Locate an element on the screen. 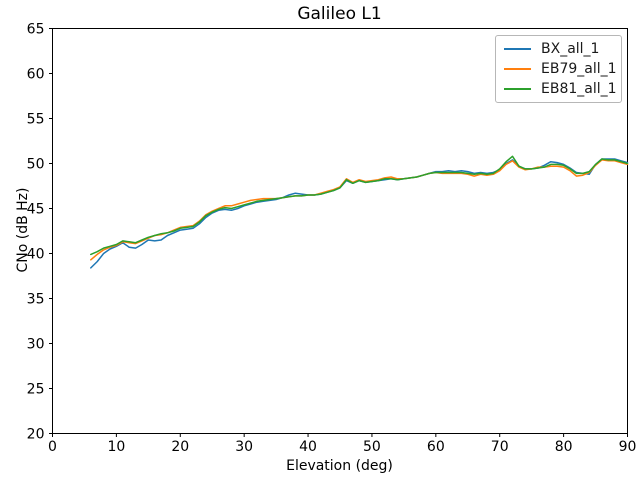  x-axis-label: Elevation (deg) is located at coordinates (339, 466).